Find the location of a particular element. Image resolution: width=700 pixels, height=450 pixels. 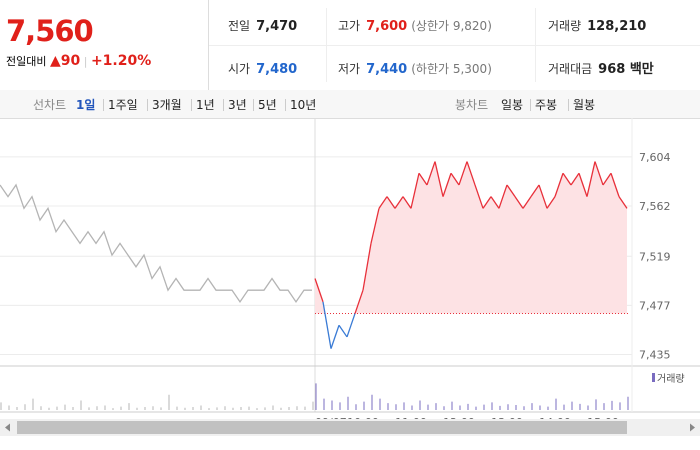

tab: 5년 is located at coordinates (267, 105).